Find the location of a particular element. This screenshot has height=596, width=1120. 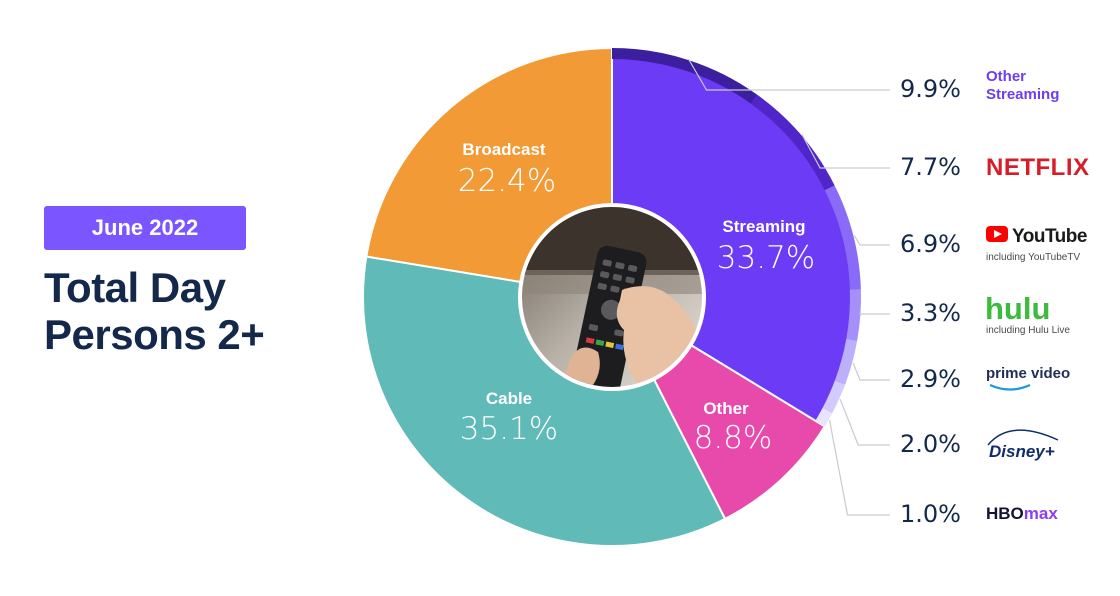

legend-value-hbo-max: 1.0% is located at coordinates (930, 514).